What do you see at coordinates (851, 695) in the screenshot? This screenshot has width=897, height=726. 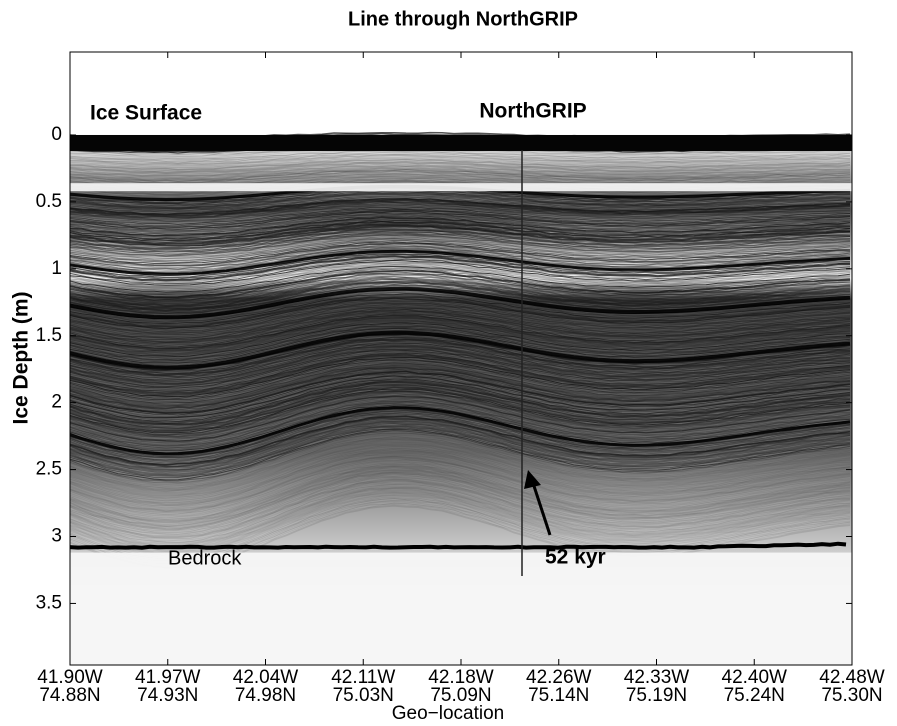 I see `x-tick-label: 75.30N` at bounding box center [851, 695].